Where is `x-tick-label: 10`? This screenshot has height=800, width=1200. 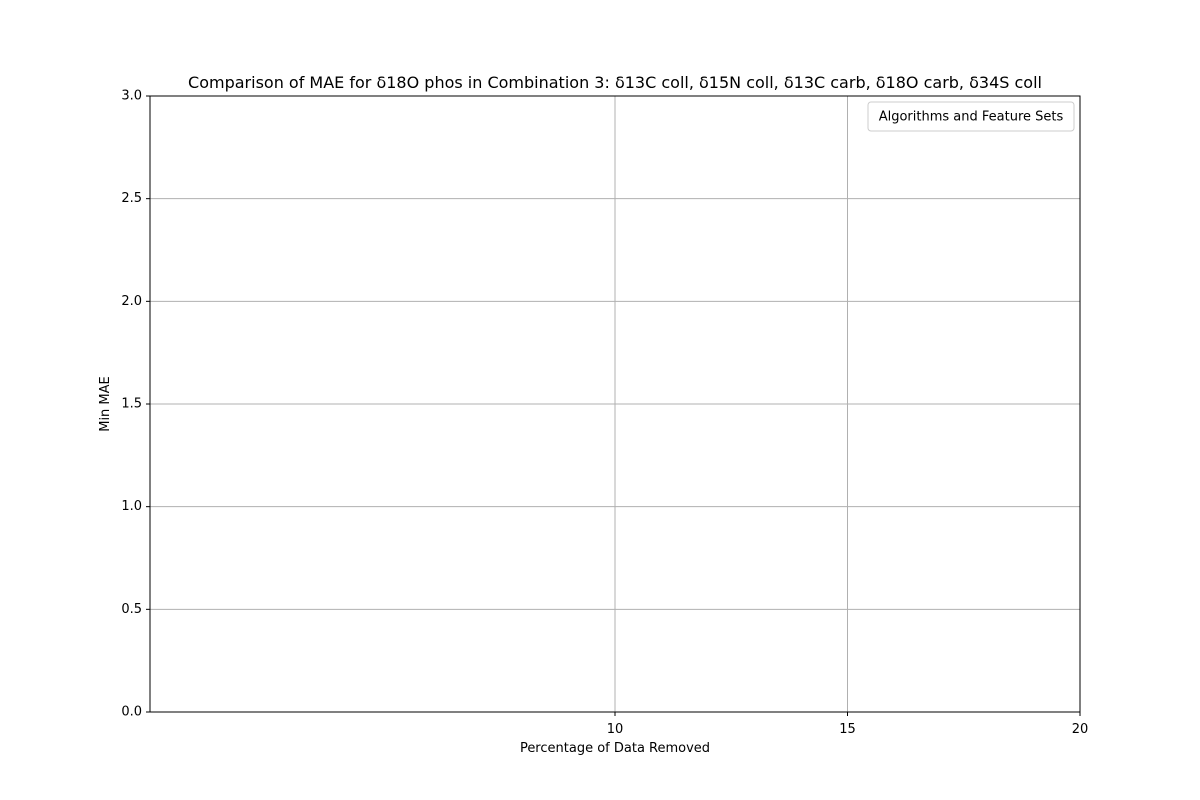
x-tick-label: 10 is located at coordinates (615, 729).